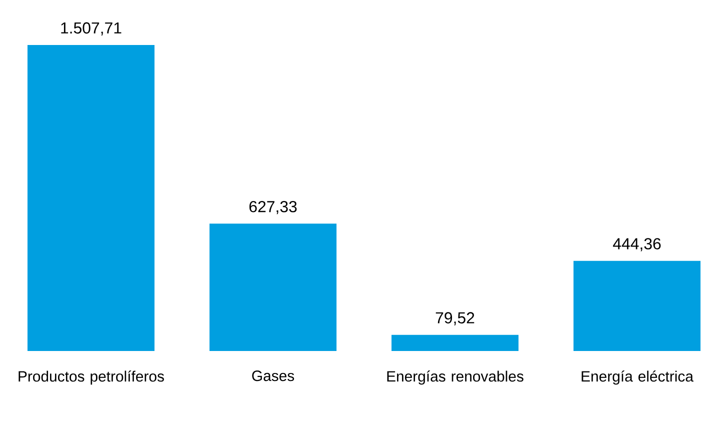 Image resolution: width=728 pixels, height=421 pixels. Describe the element at coordinates (91, 377) in the screenshot. I see `x-tick-label: Productos petrolíferos` at that location.